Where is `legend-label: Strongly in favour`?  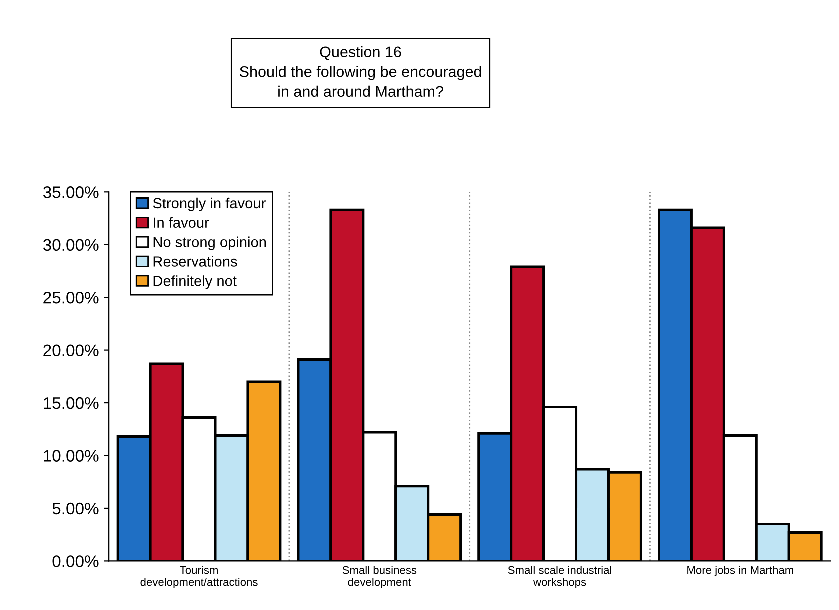
legend-label: Strongly in favour is located at coordinates (209, 205).